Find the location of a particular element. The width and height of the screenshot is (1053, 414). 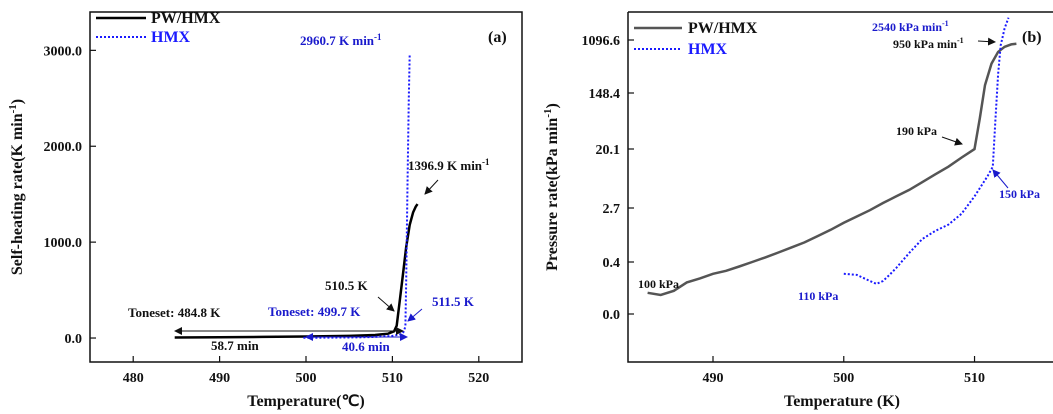

chart-b-ytick-label: 0.0 is located at coordinates (612, 315).